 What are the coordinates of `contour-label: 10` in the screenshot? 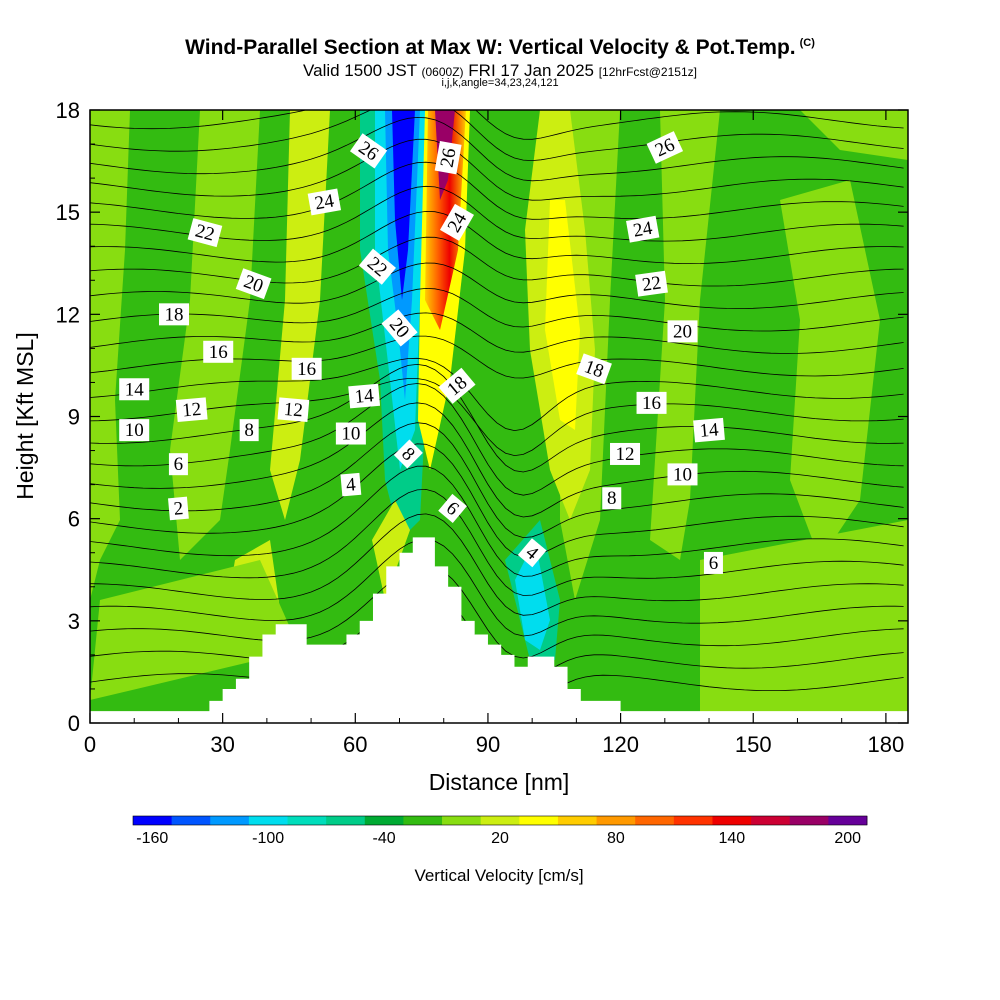 It's located at (134, 430).